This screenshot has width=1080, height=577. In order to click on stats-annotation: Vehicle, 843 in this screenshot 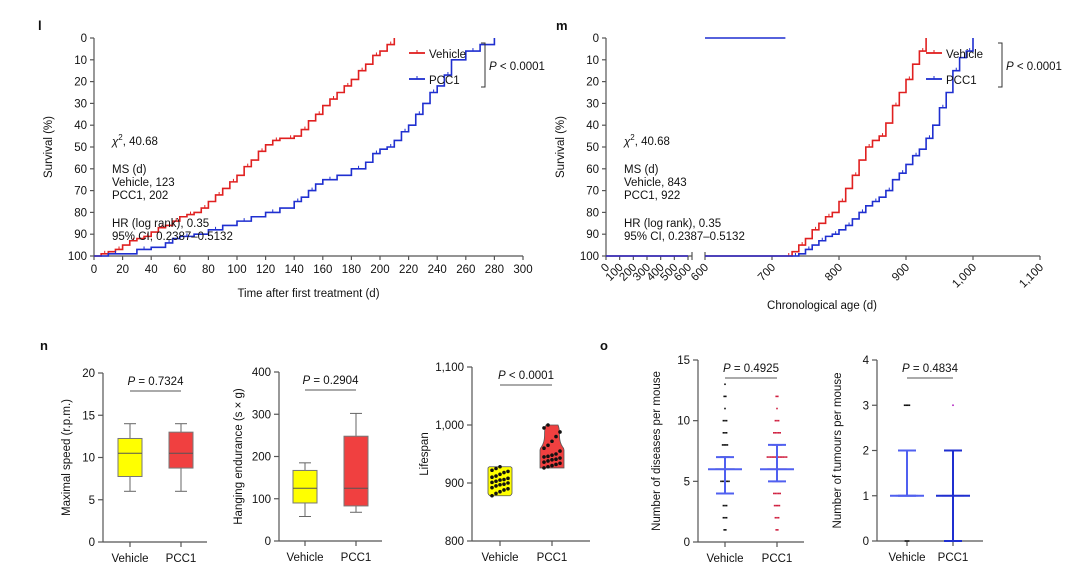, I will do `click(655, 183)`.